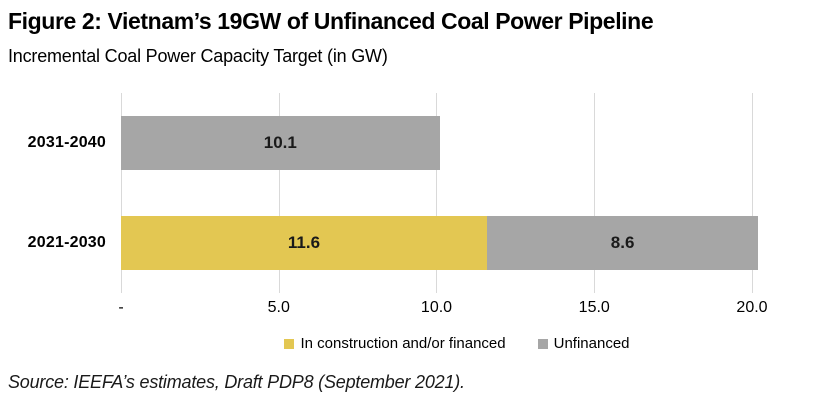 The height and width of the screenshot is (413, 832). I want to click on legend-label: Unfinanced, so click(591, 343).